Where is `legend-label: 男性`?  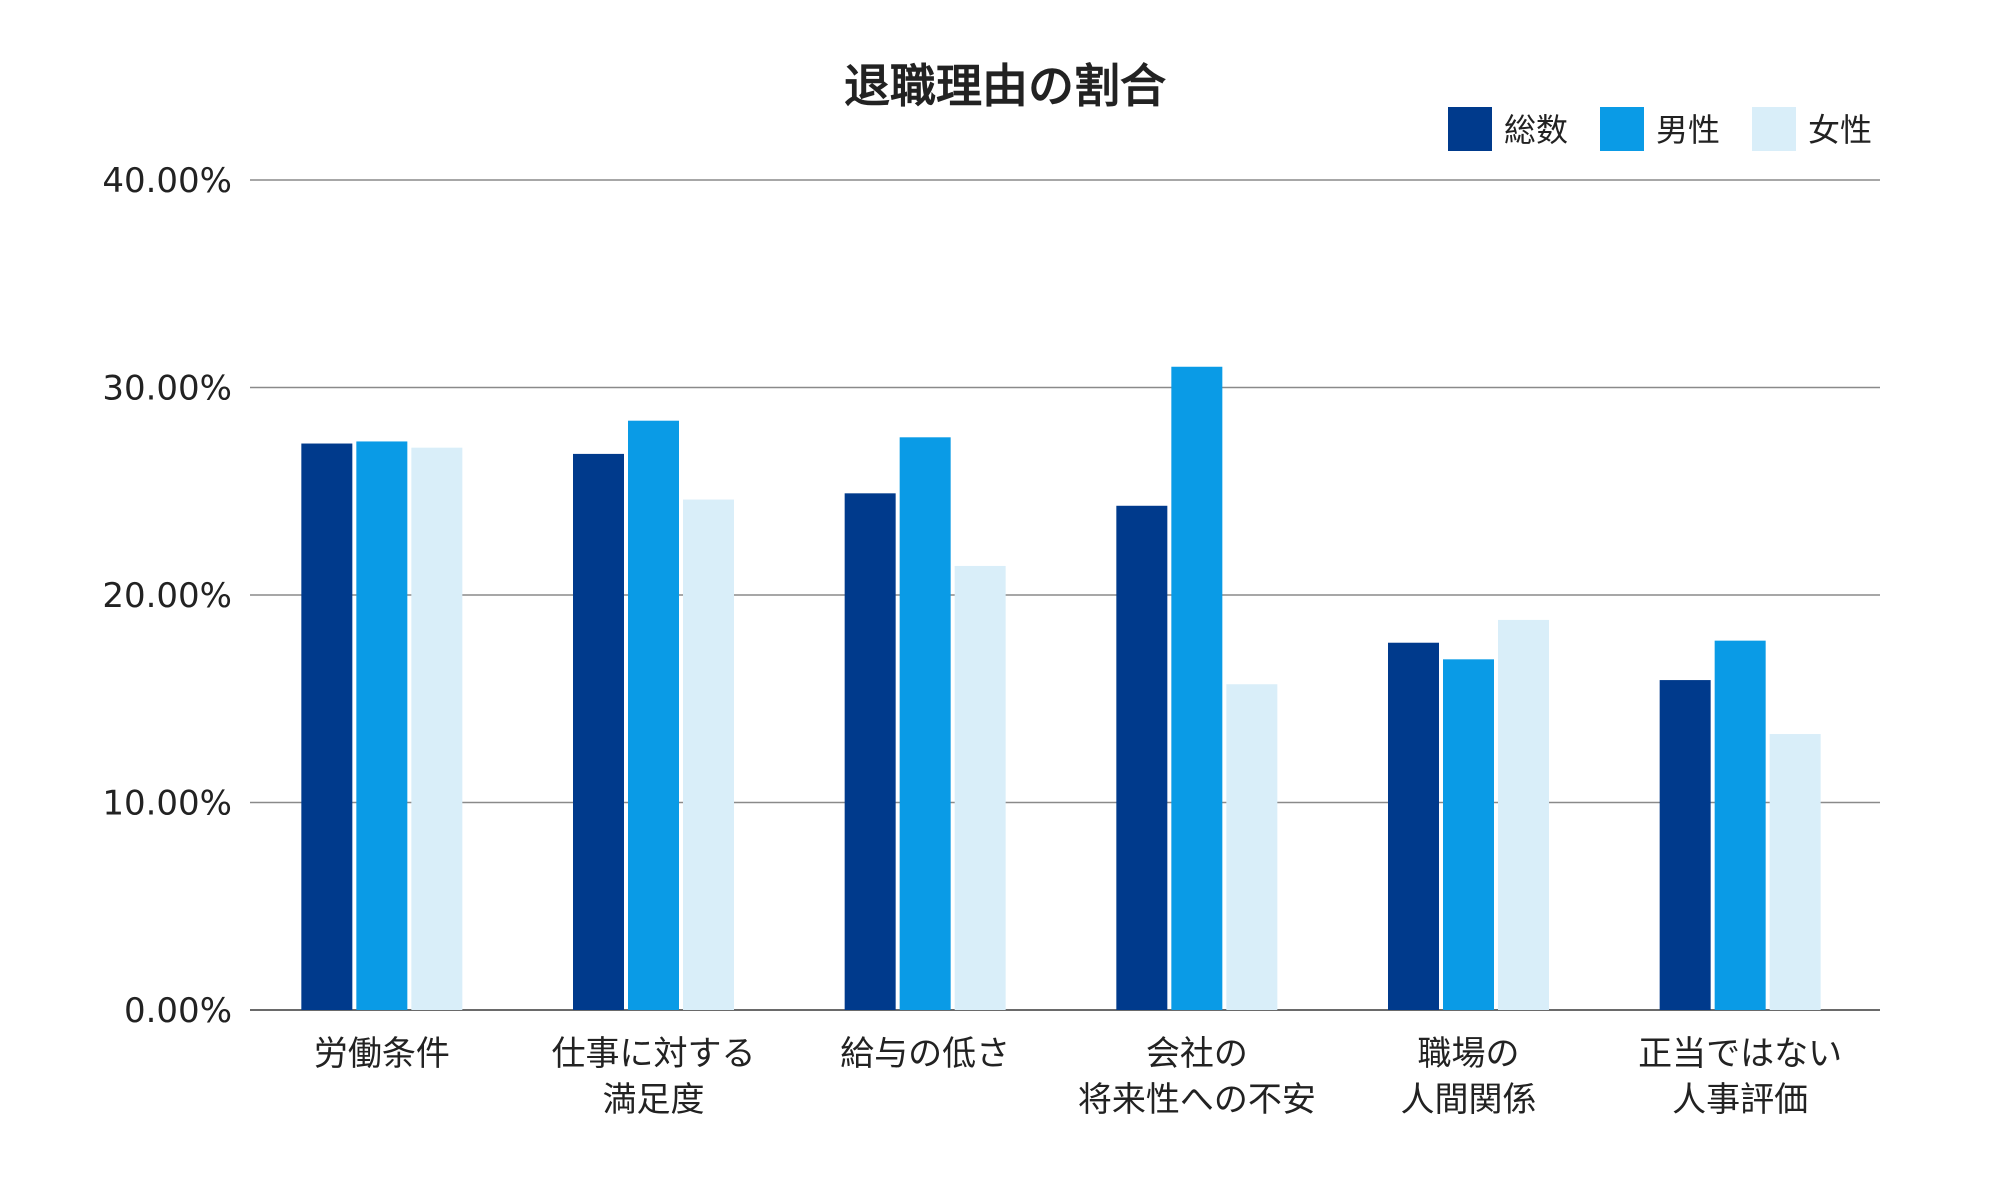 legend-label: 男性 is located at coordinates (1688, 130).